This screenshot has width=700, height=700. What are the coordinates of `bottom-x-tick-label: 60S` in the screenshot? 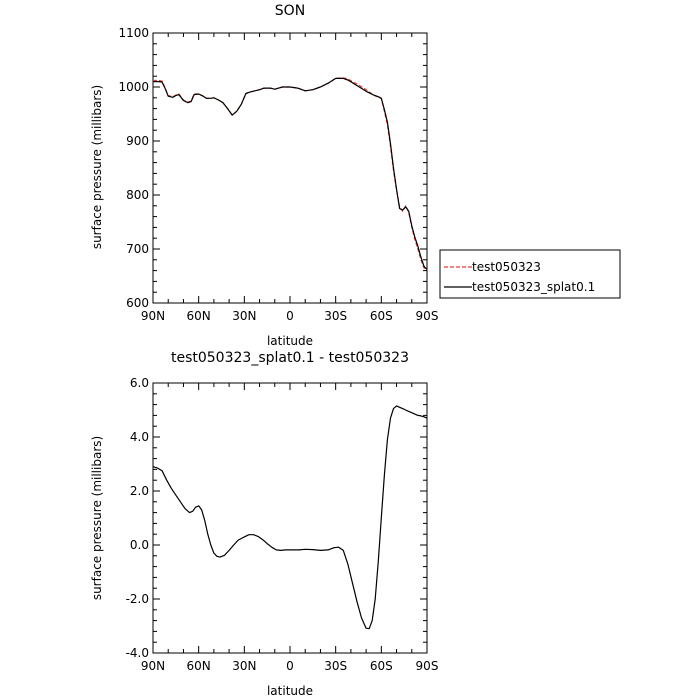 It's located at (381, 666).